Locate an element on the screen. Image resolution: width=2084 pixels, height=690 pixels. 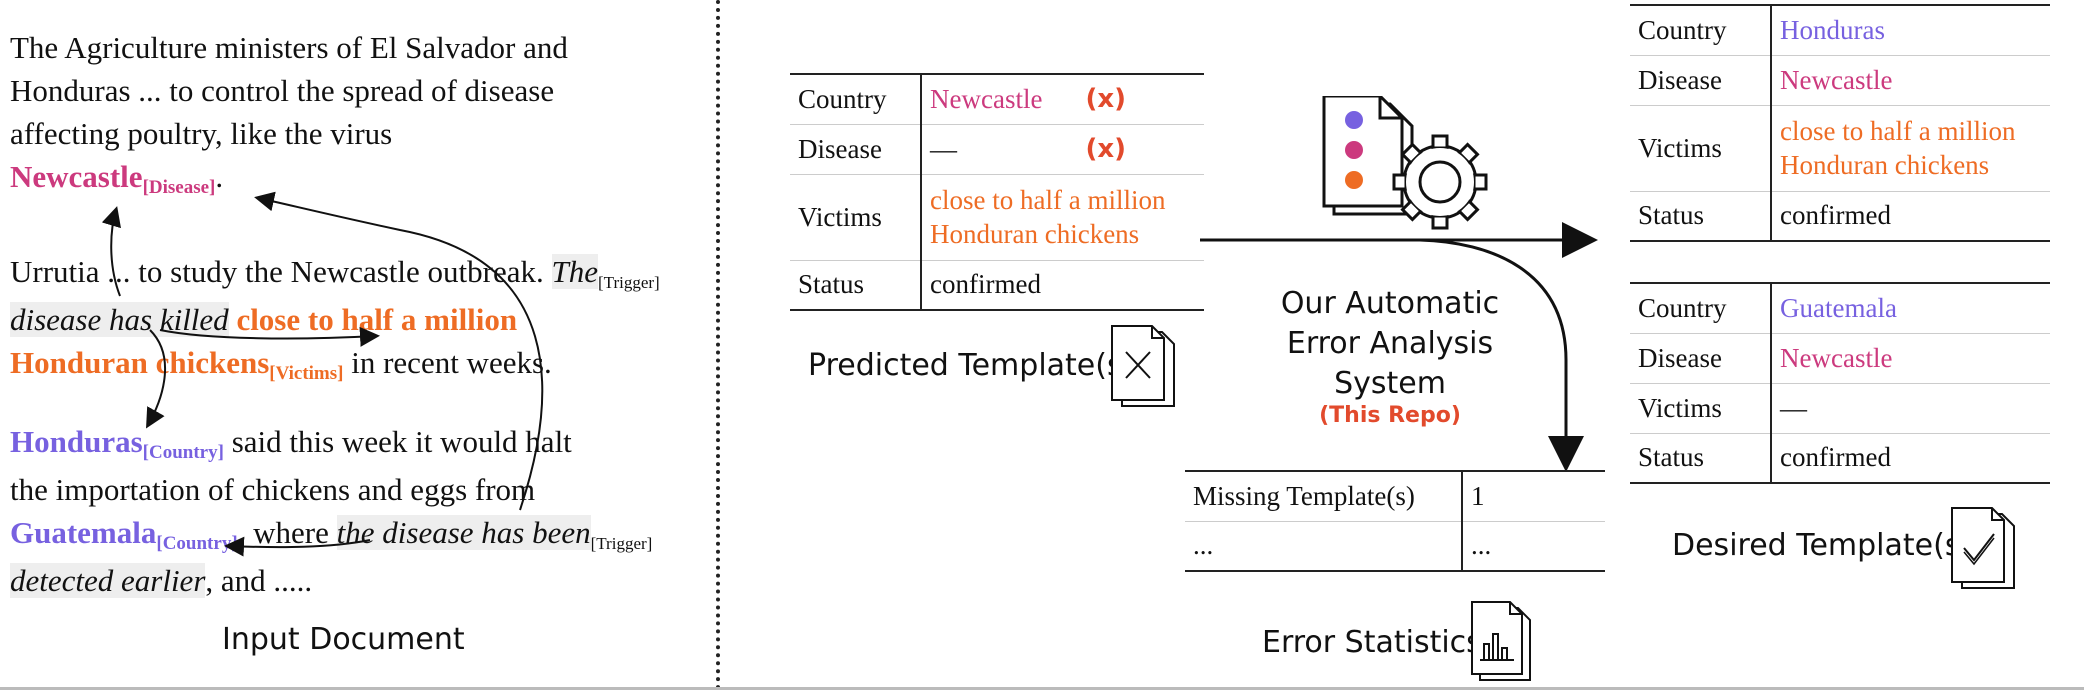
field-value: — (x) is located at coordinates (1062, 148).